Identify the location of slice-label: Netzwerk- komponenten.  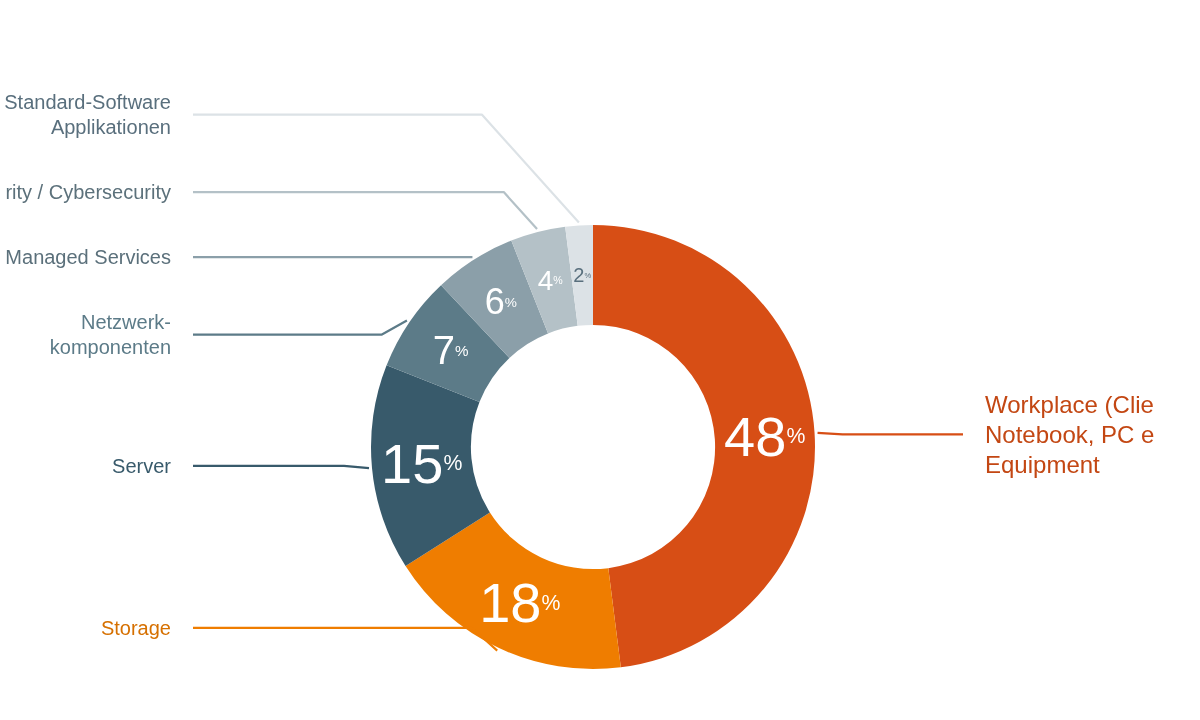
(110, 335).